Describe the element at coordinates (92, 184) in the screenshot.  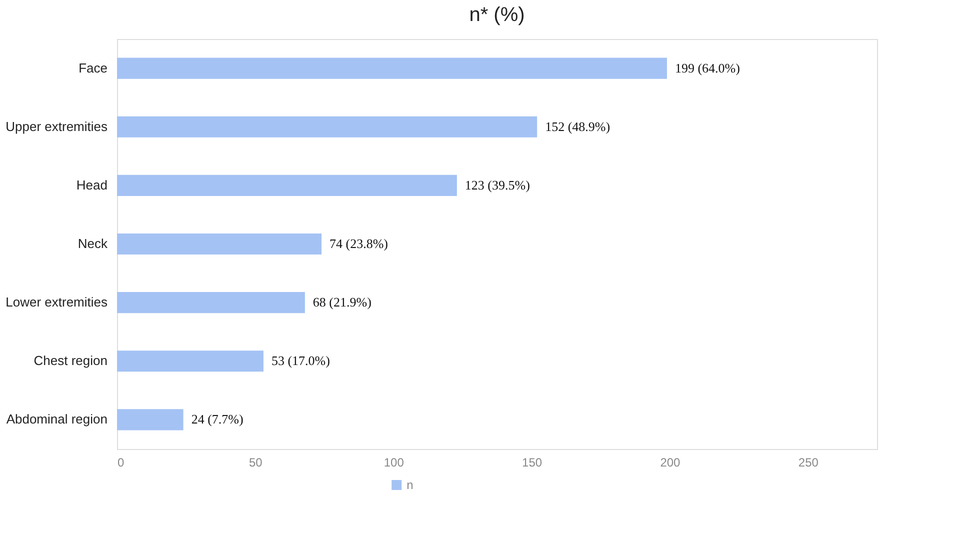
I see `y-tick-label: Head` at that location.